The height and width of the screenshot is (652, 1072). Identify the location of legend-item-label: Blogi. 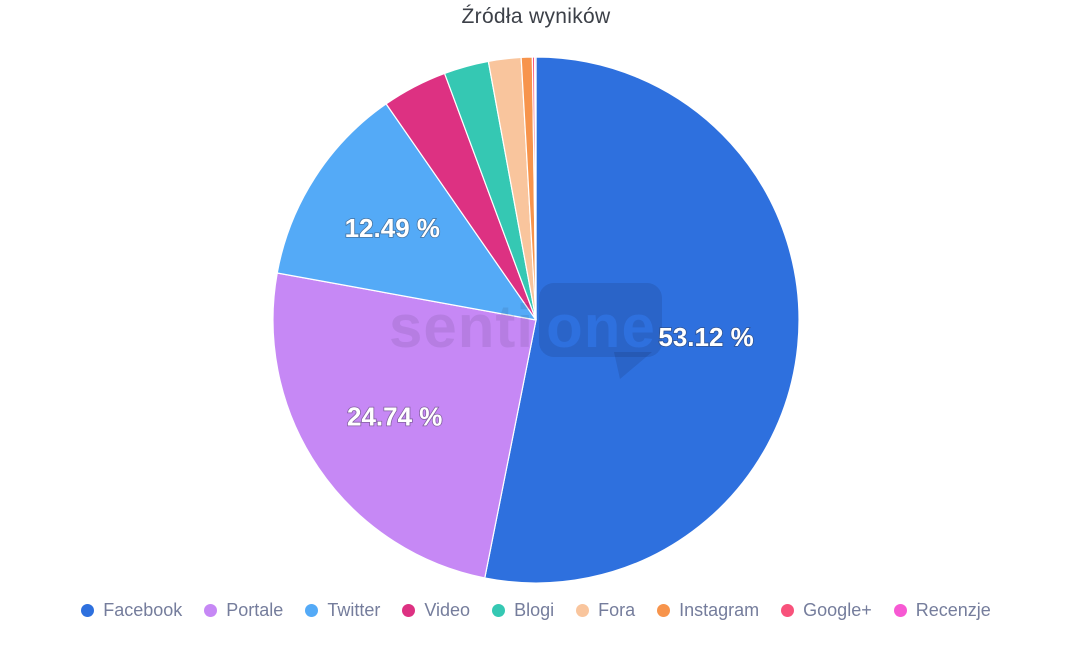
(534, 610).